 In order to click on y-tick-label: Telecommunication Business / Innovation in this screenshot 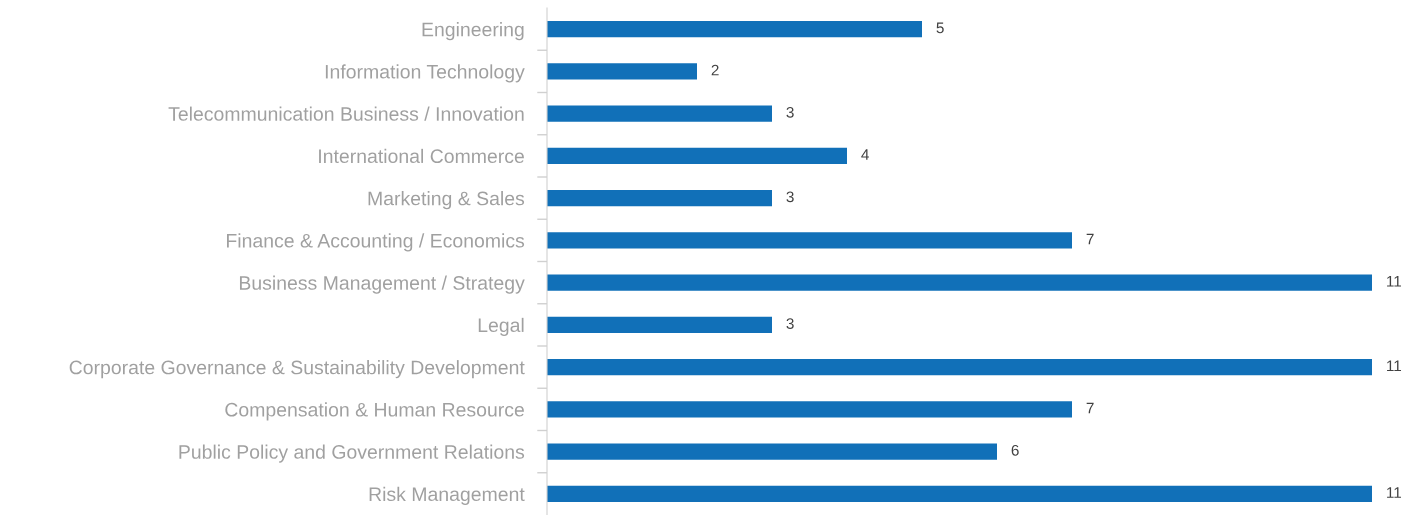, I will do `click(346, 113)`.